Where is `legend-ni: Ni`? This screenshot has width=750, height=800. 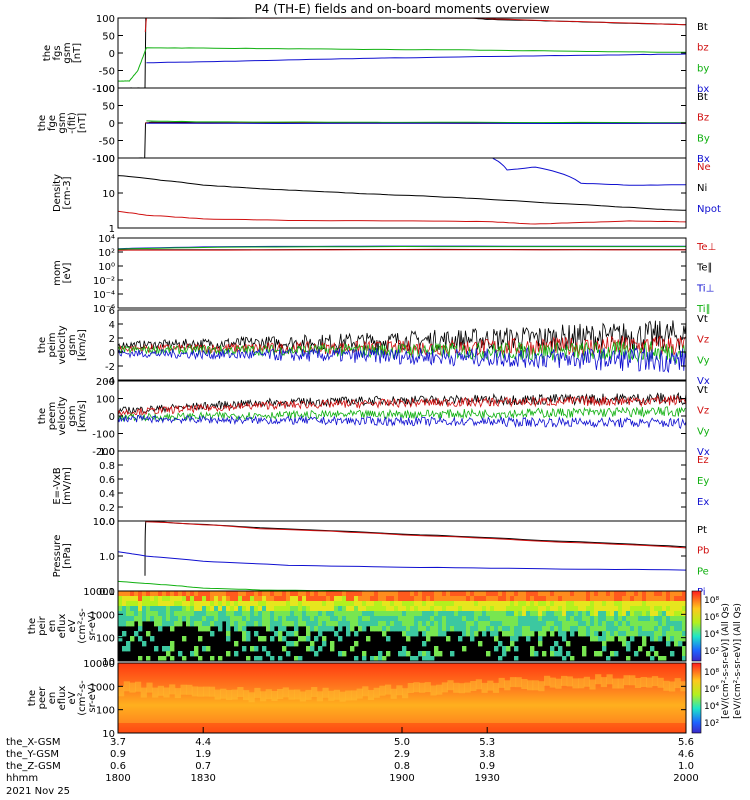 legend-ni: Ni is located at coordinates (702, 188).